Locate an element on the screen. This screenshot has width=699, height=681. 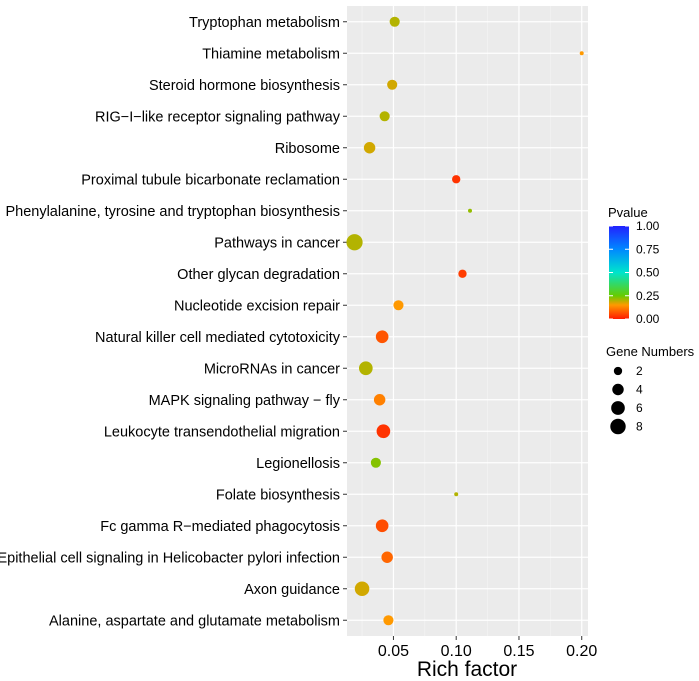
x-tick-label: 0.05 is located at coordinates (393, 651).